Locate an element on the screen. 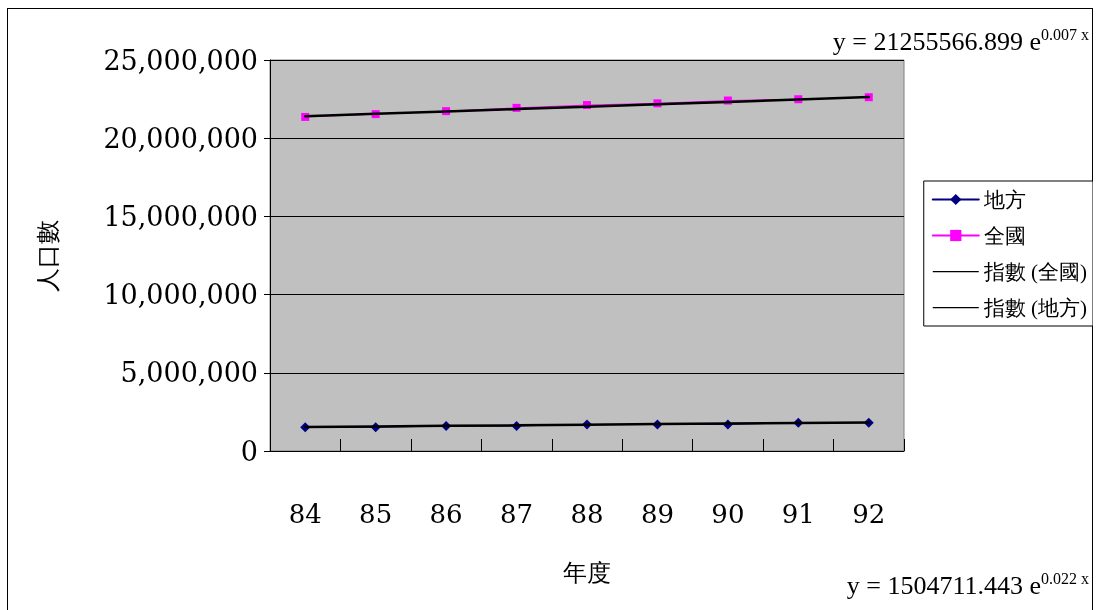 The image size is (1101, 610). x-tick-label: 92 is located at coordinates (869, 514).